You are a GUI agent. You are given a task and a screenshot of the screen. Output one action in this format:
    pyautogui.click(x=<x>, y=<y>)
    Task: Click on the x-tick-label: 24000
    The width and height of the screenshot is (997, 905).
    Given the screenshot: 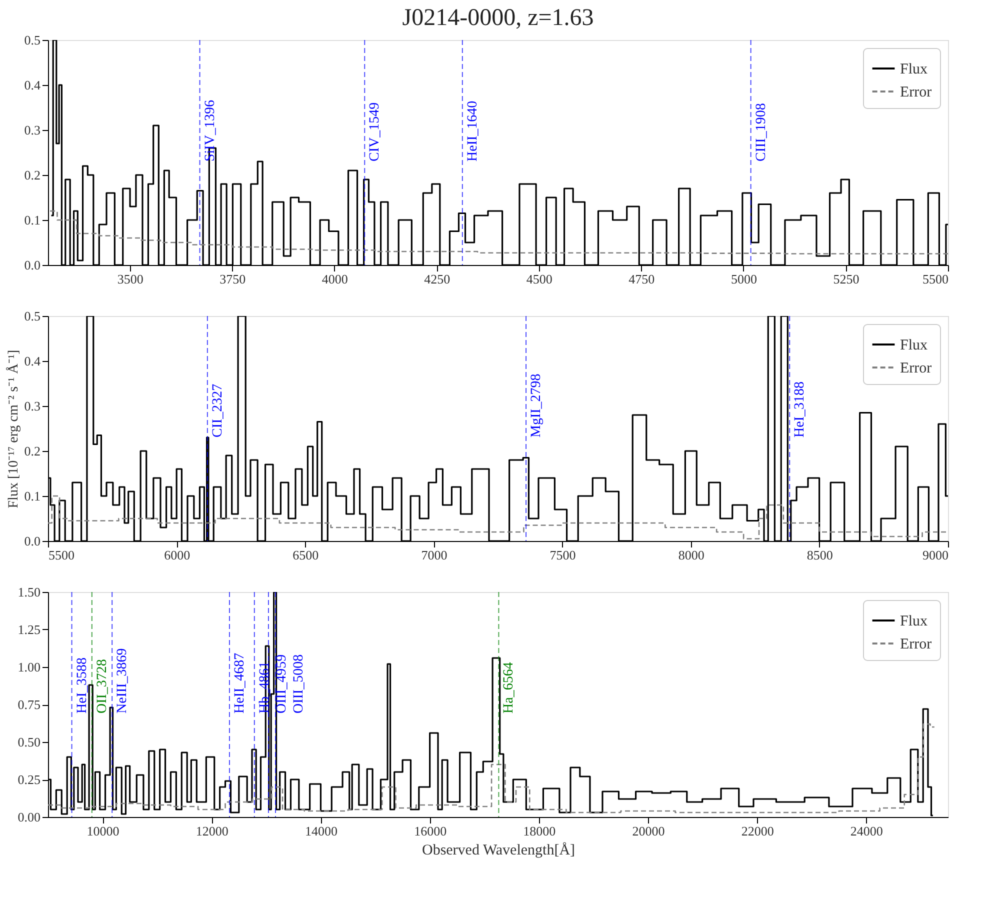 What is the action you would take?
    pyautogui.click(x=866, y=831)
    